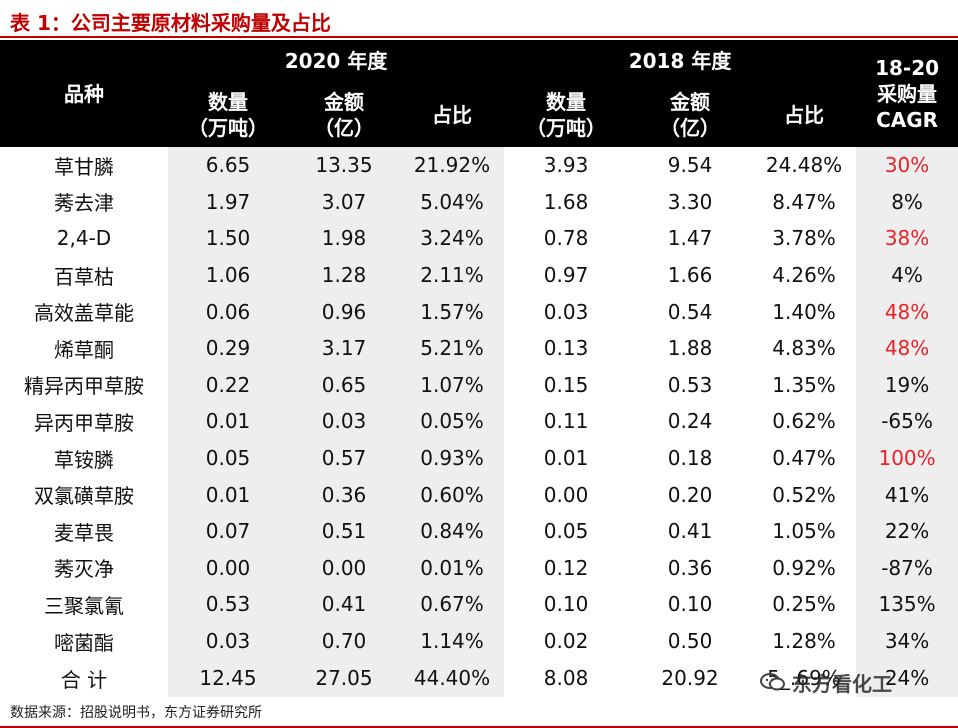 The image size is (958, 728). I want to click on cell-name: 高效盖草能, so click(84, 313).